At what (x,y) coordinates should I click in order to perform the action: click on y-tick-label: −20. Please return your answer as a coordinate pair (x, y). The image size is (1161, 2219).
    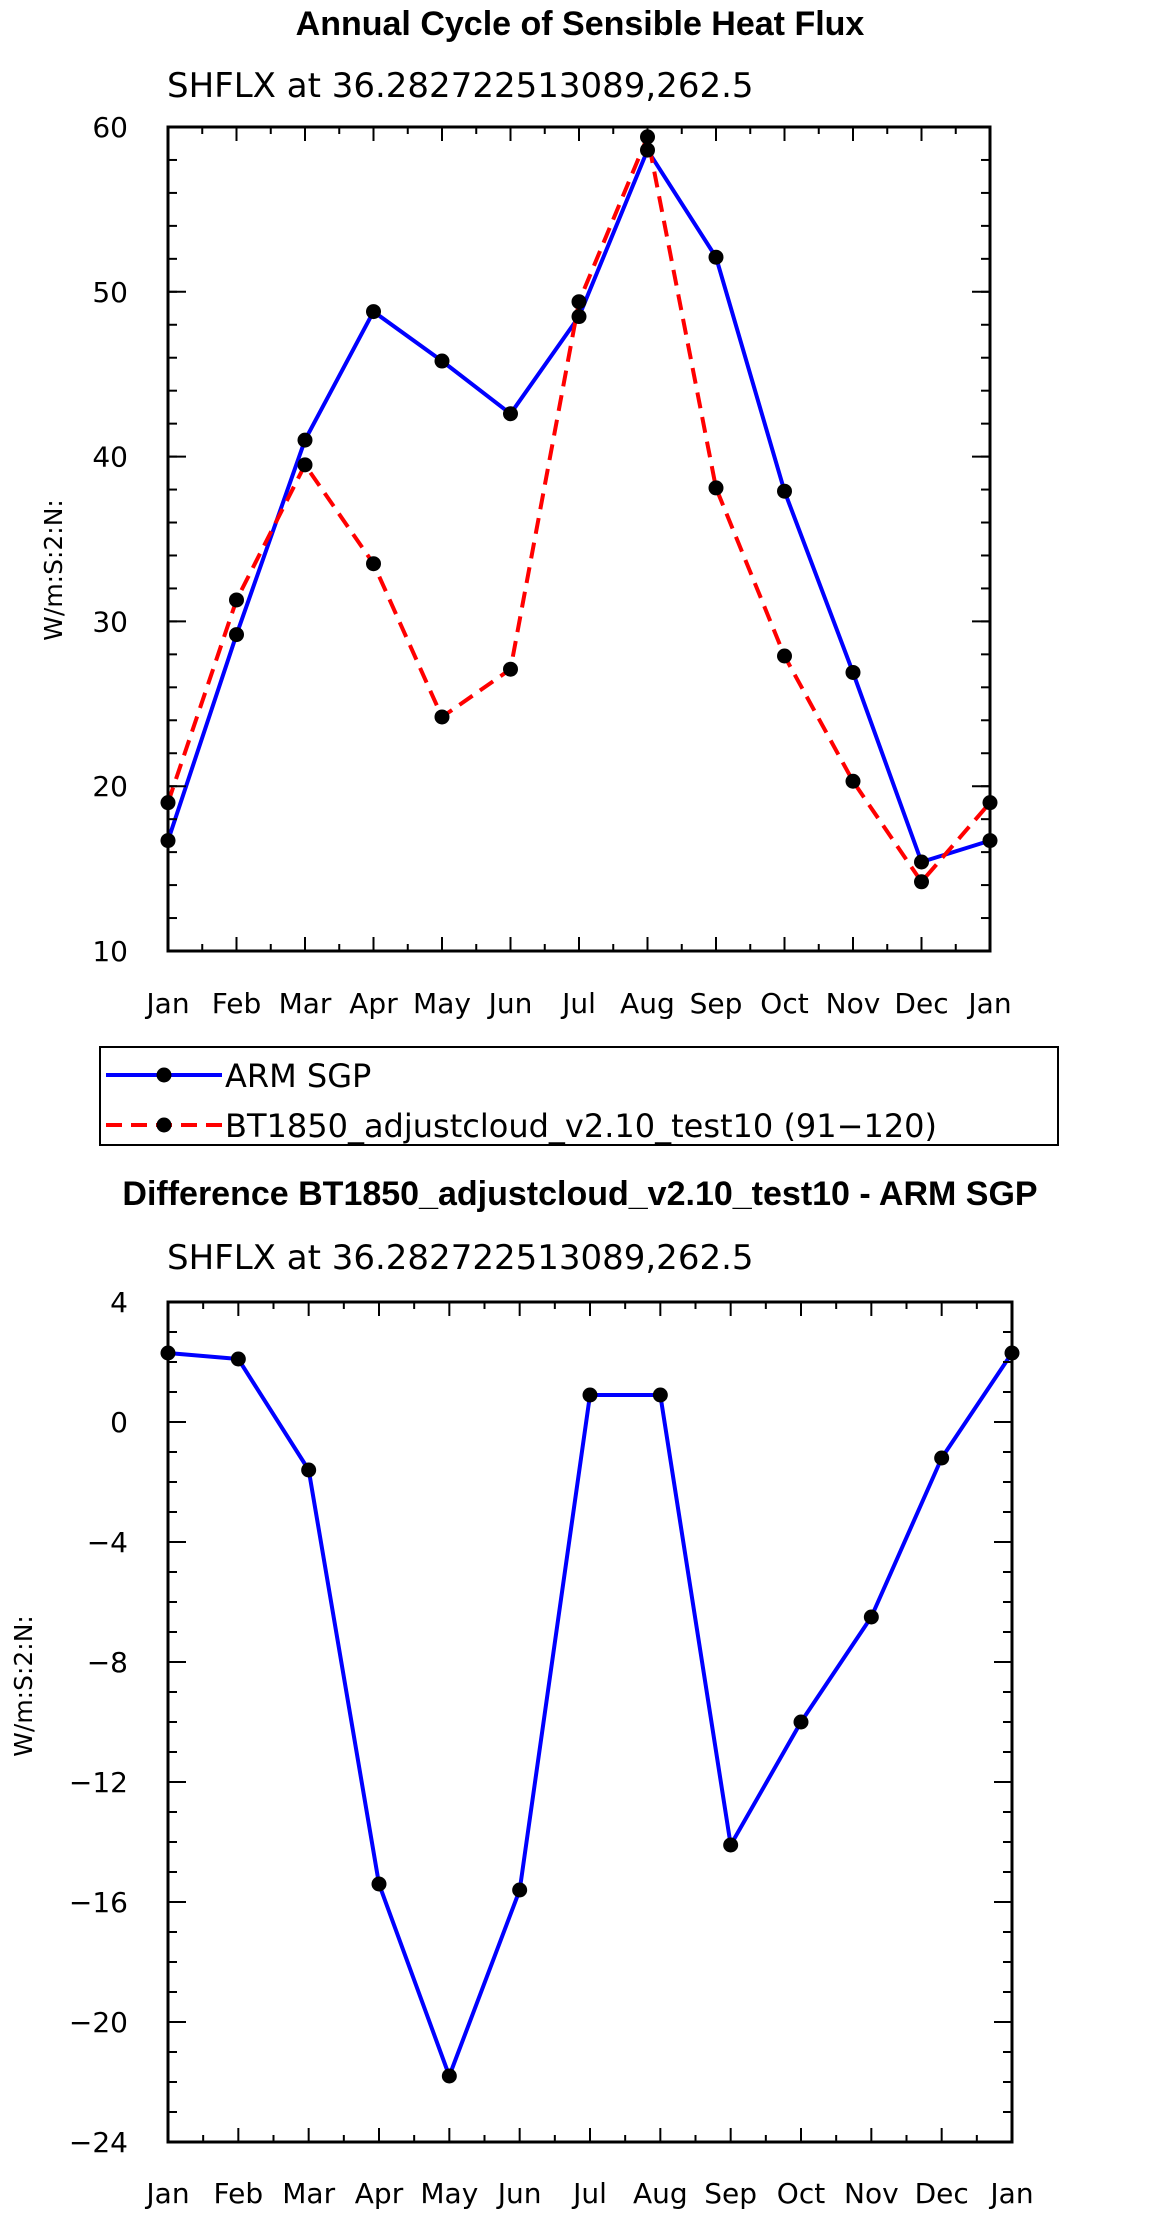
    Looking at the image, I should click on (98, 2022).